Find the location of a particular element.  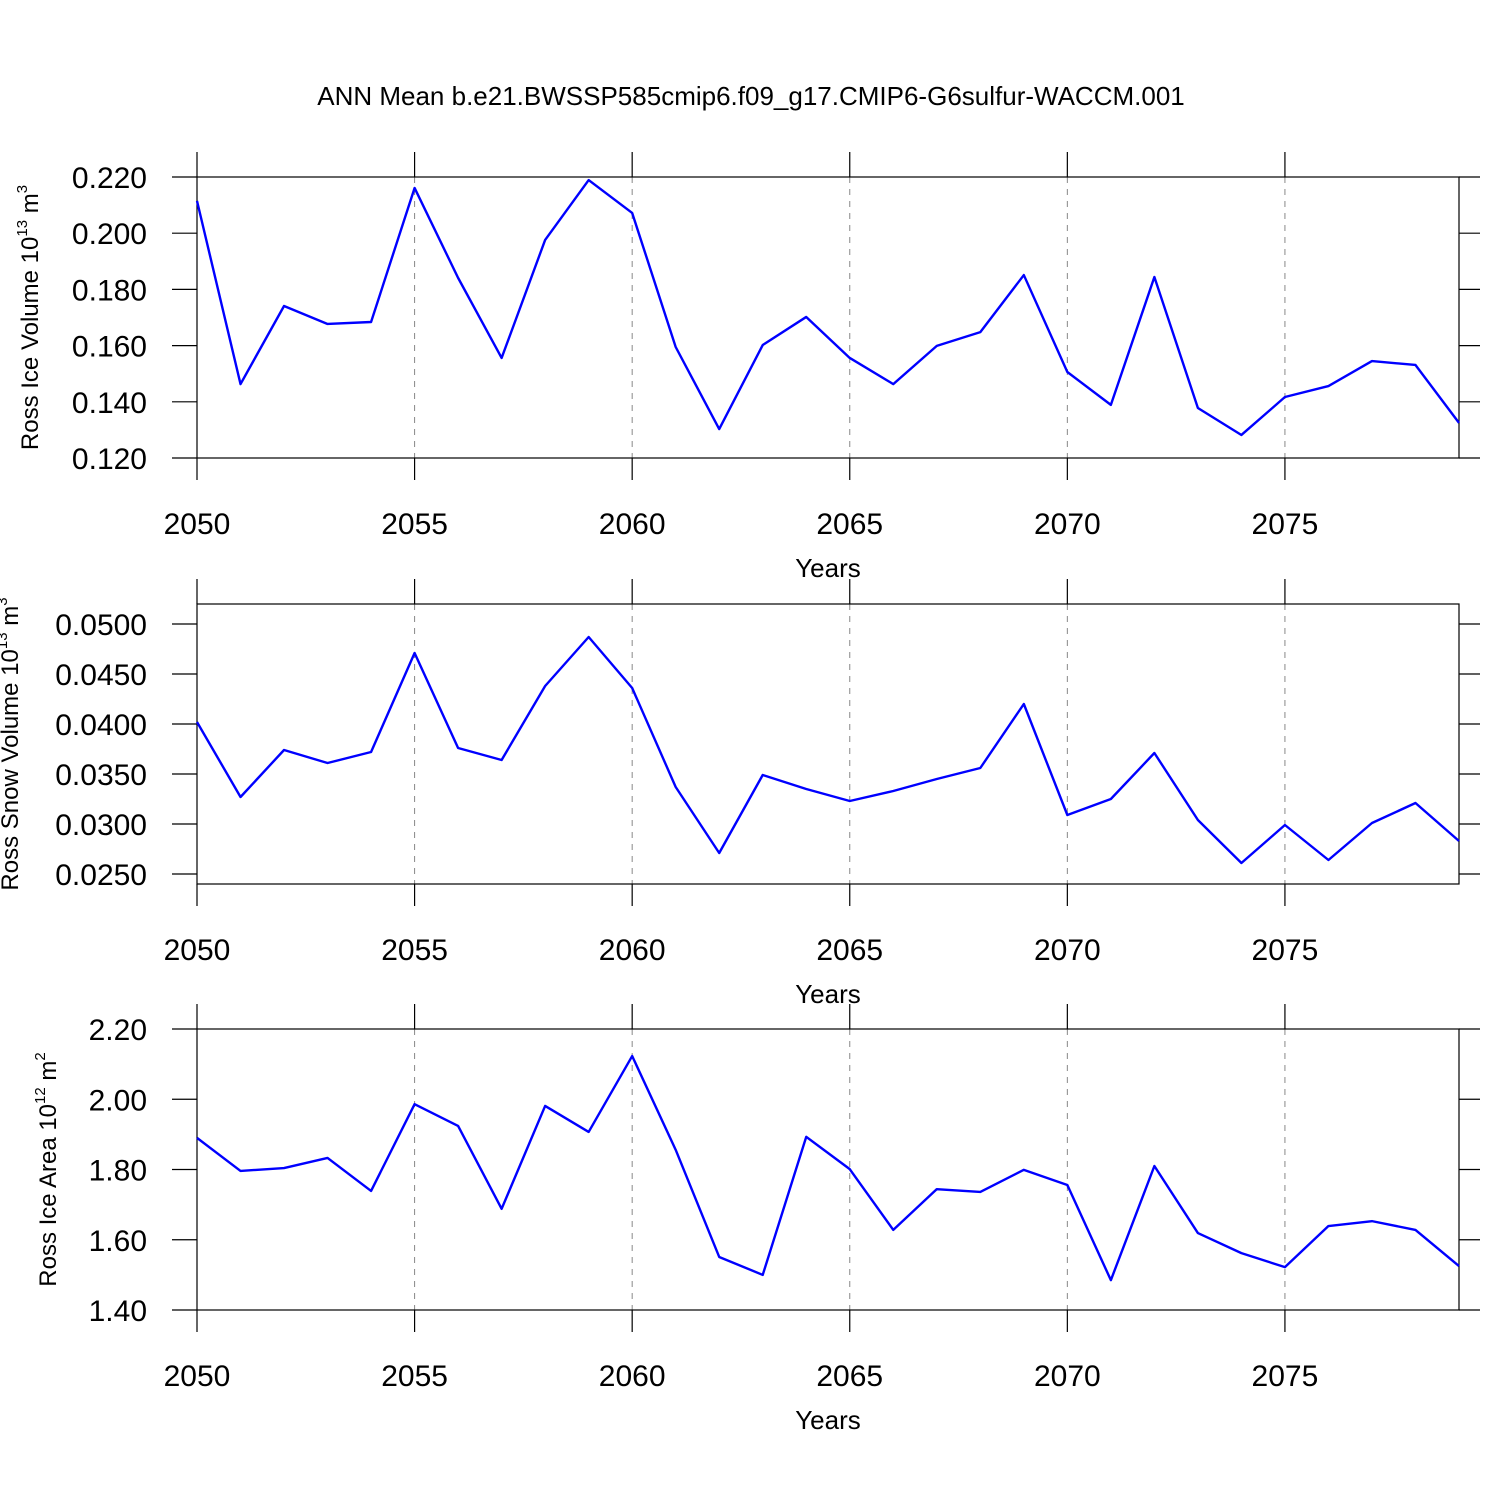

y-tick-label: 0.0350 is located at coordinates (101, 775).